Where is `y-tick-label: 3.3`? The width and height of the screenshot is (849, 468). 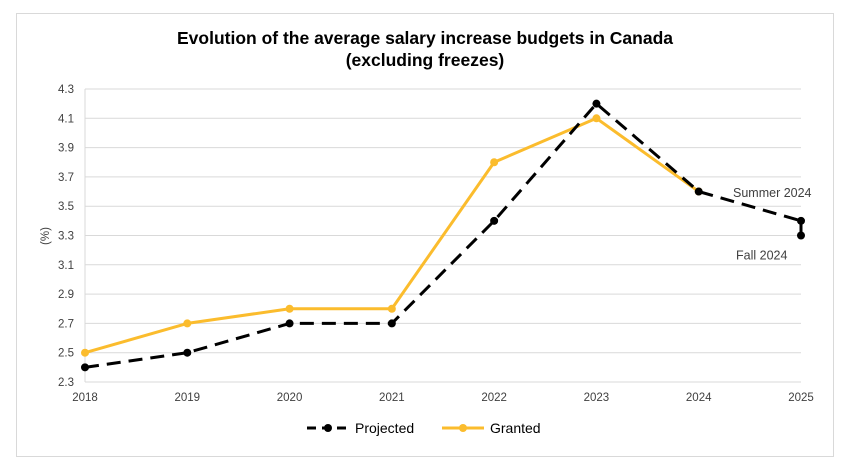
y-tick-label: 3.3 is located at coordinates (66, 237).